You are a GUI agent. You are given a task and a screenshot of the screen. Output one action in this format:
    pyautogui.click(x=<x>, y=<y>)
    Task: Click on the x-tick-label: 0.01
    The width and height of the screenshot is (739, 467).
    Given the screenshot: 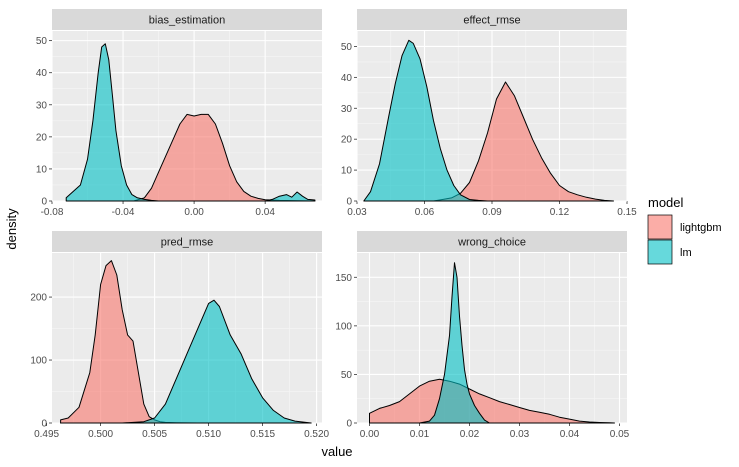 What is the action you would take?
    pyautogui.click(x=420, y=434)
    